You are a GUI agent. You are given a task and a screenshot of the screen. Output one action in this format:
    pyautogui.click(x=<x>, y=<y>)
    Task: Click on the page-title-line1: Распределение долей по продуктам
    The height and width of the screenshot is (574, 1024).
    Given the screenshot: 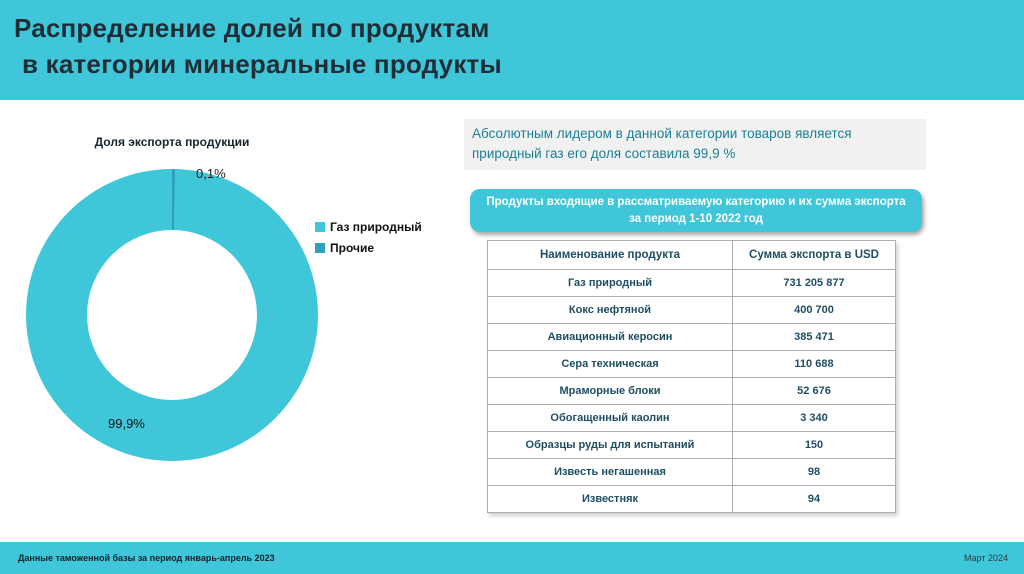 What is the action you would take?
    pyautogui.click(x=252, y=28)
    